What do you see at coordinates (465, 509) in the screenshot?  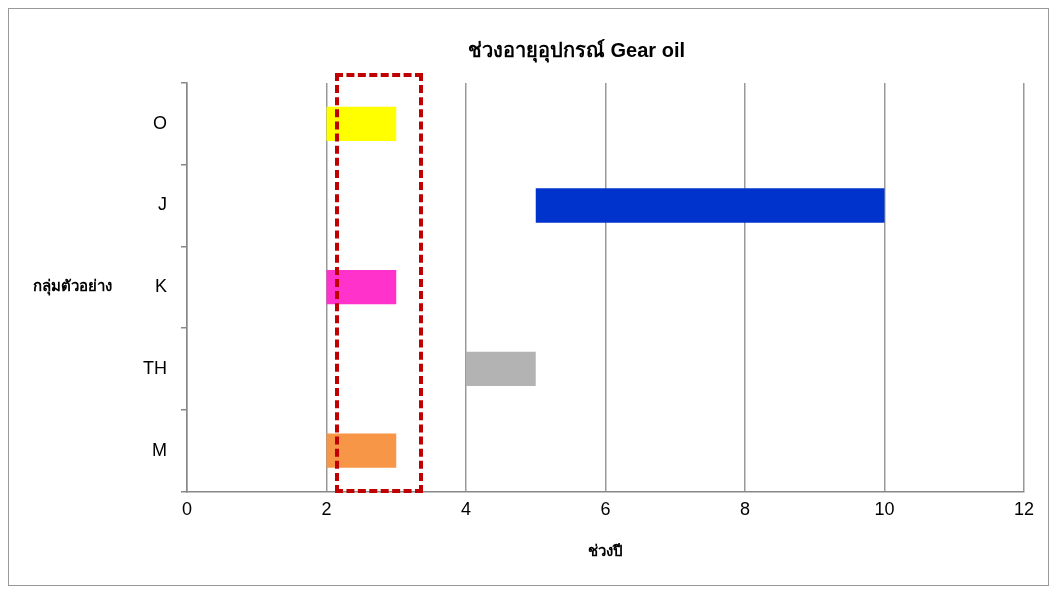 I see `x-tick-label: 4` at bounding box center [465, 509].